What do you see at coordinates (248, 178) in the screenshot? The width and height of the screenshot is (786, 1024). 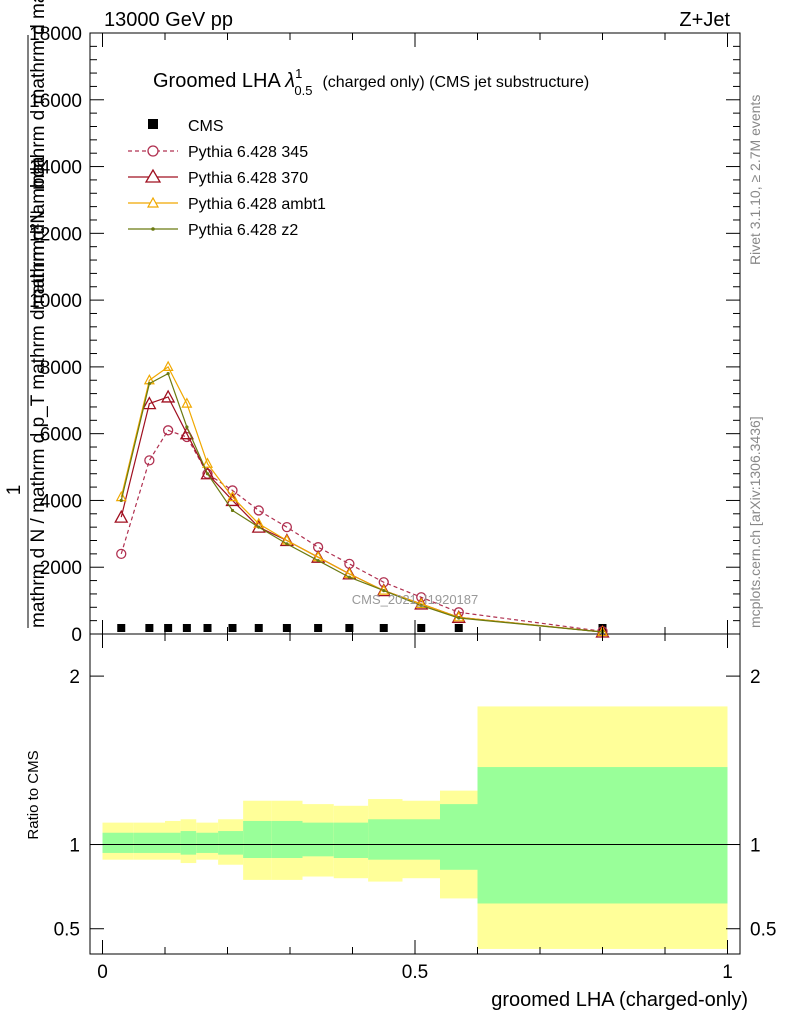 I see `legend-label: Pythia 6.428 370` at bounding box center [248, 178].